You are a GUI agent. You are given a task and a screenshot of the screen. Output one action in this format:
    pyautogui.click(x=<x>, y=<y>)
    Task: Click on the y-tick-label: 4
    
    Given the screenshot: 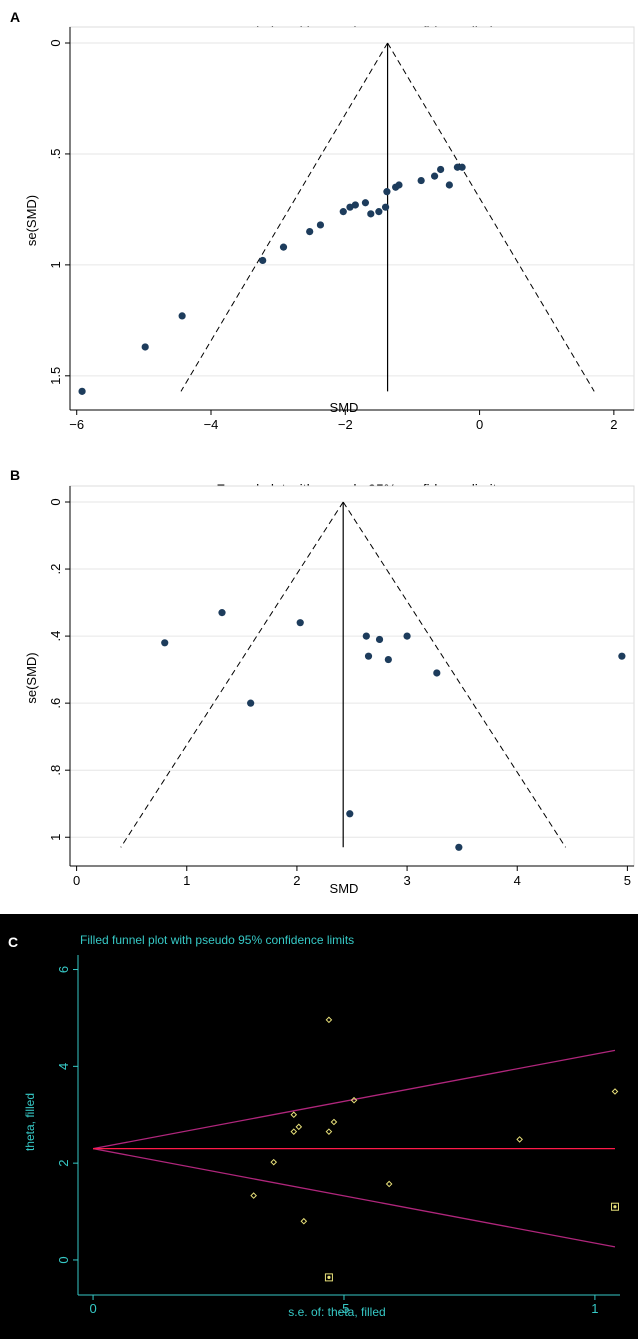 What is the action you would take?
    pyautogui.click(x=63, y=1066)
    